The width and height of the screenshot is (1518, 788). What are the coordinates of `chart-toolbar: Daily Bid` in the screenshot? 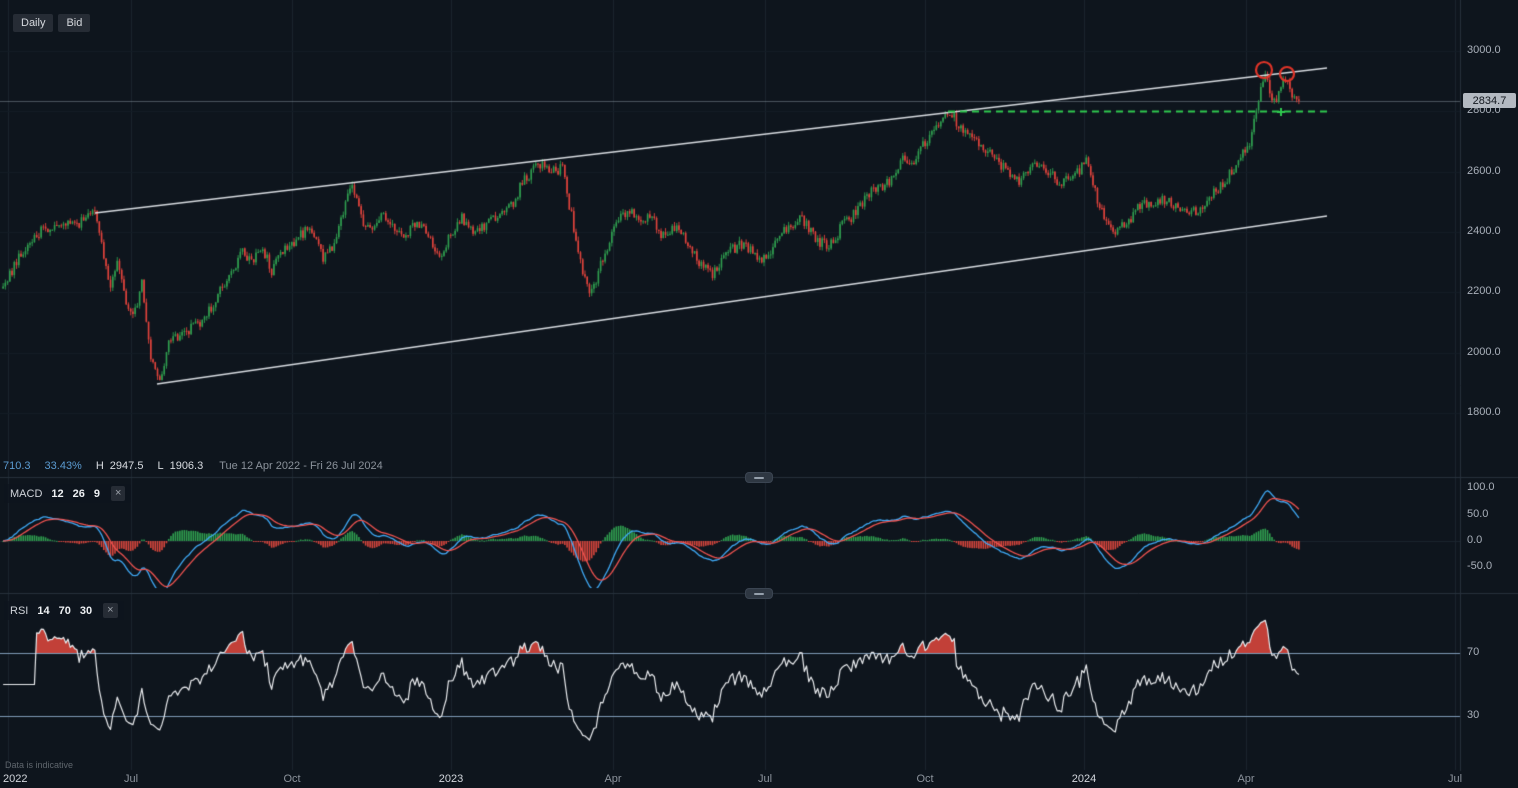 It's located at (52, 23).